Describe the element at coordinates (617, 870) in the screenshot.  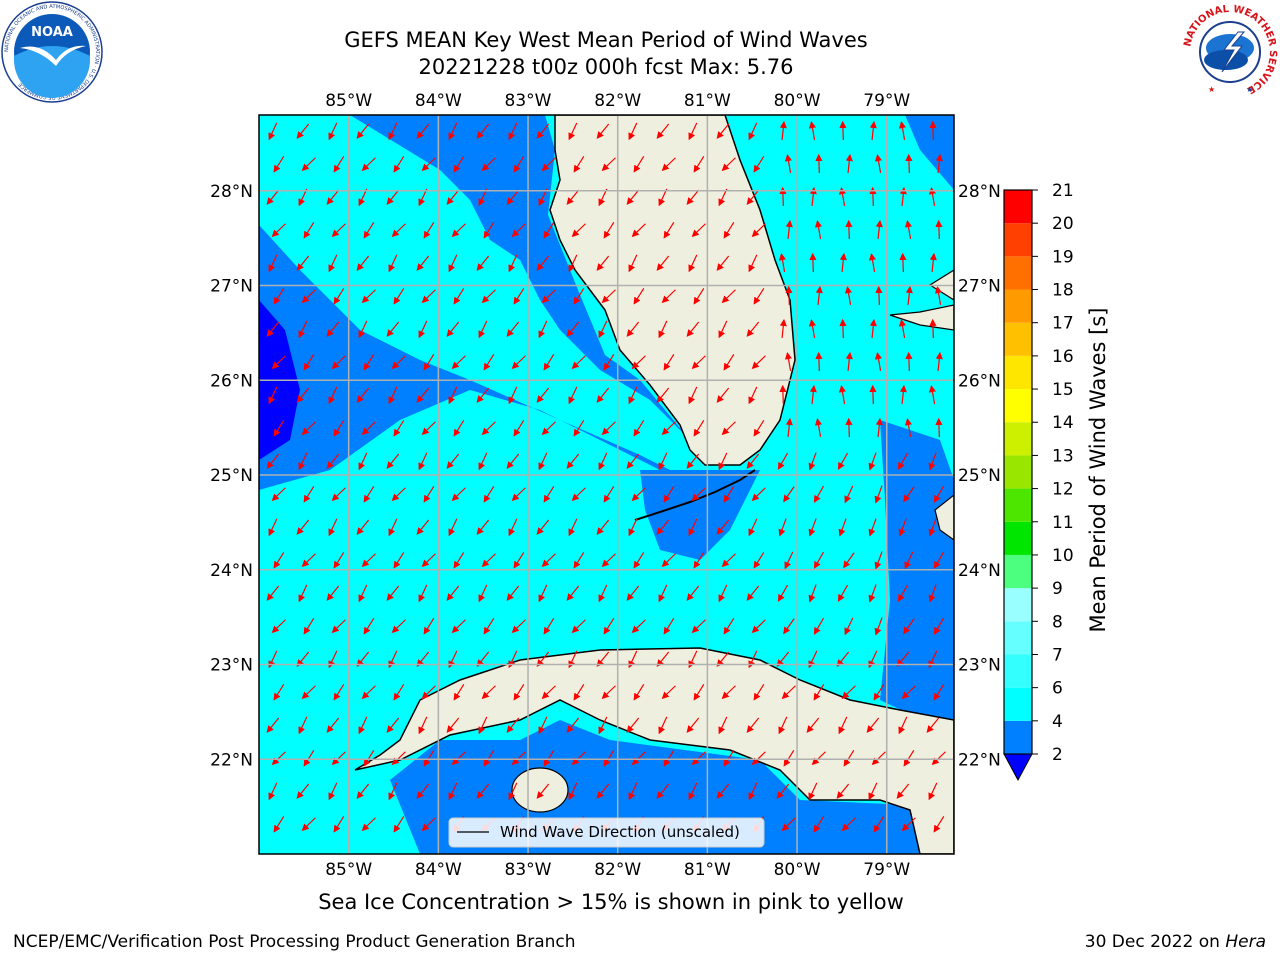
I see `lon-tick-label: 82°W` at that location.